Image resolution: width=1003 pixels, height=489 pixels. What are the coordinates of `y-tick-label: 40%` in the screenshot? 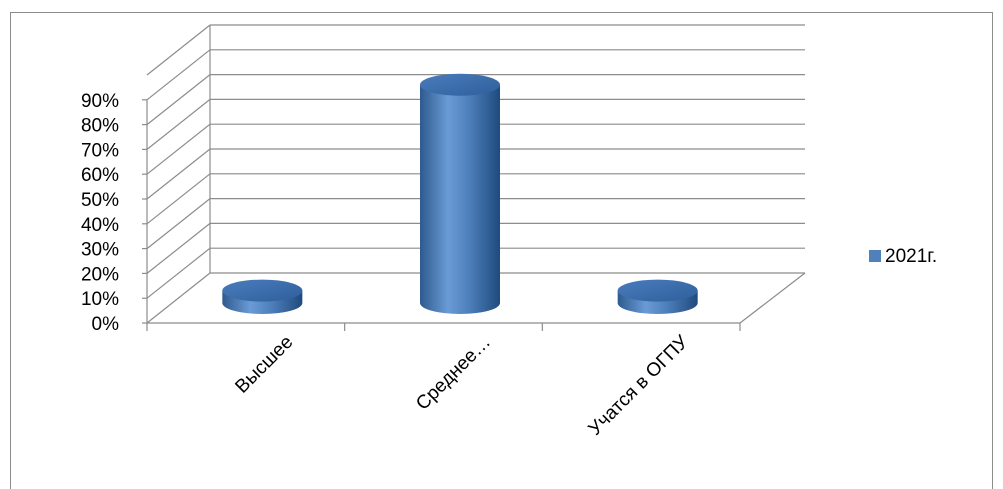 It's located at (100, 225).